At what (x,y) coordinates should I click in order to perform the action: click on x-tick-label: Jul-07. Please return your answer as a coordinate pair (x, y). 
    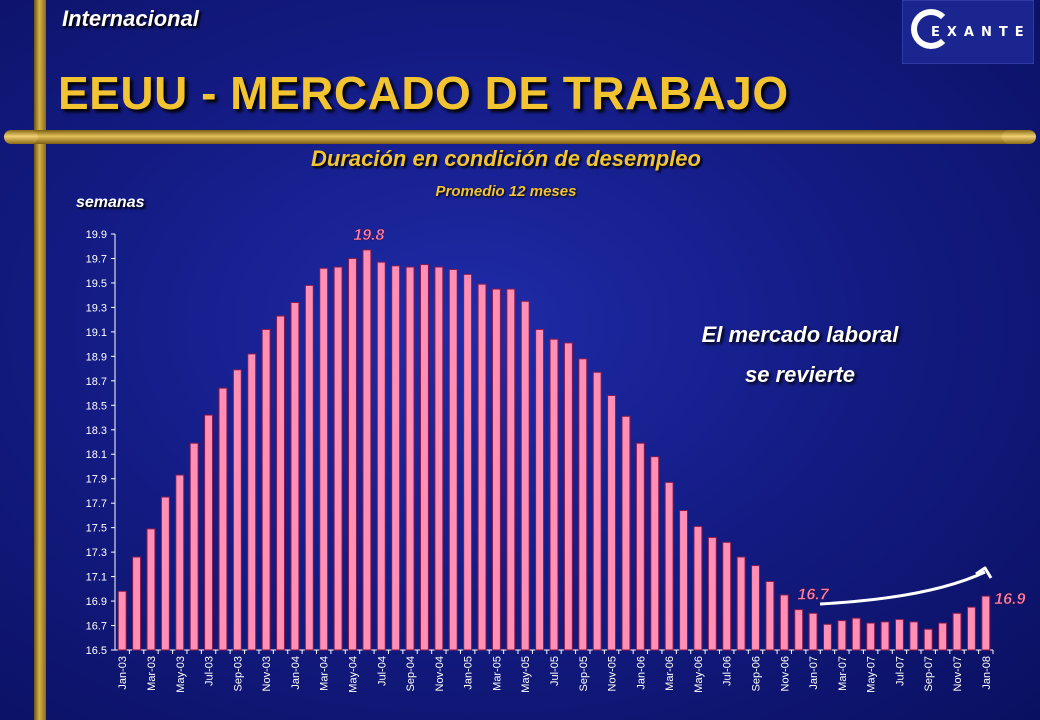
    Looking at the image, I should click on (900, 671).